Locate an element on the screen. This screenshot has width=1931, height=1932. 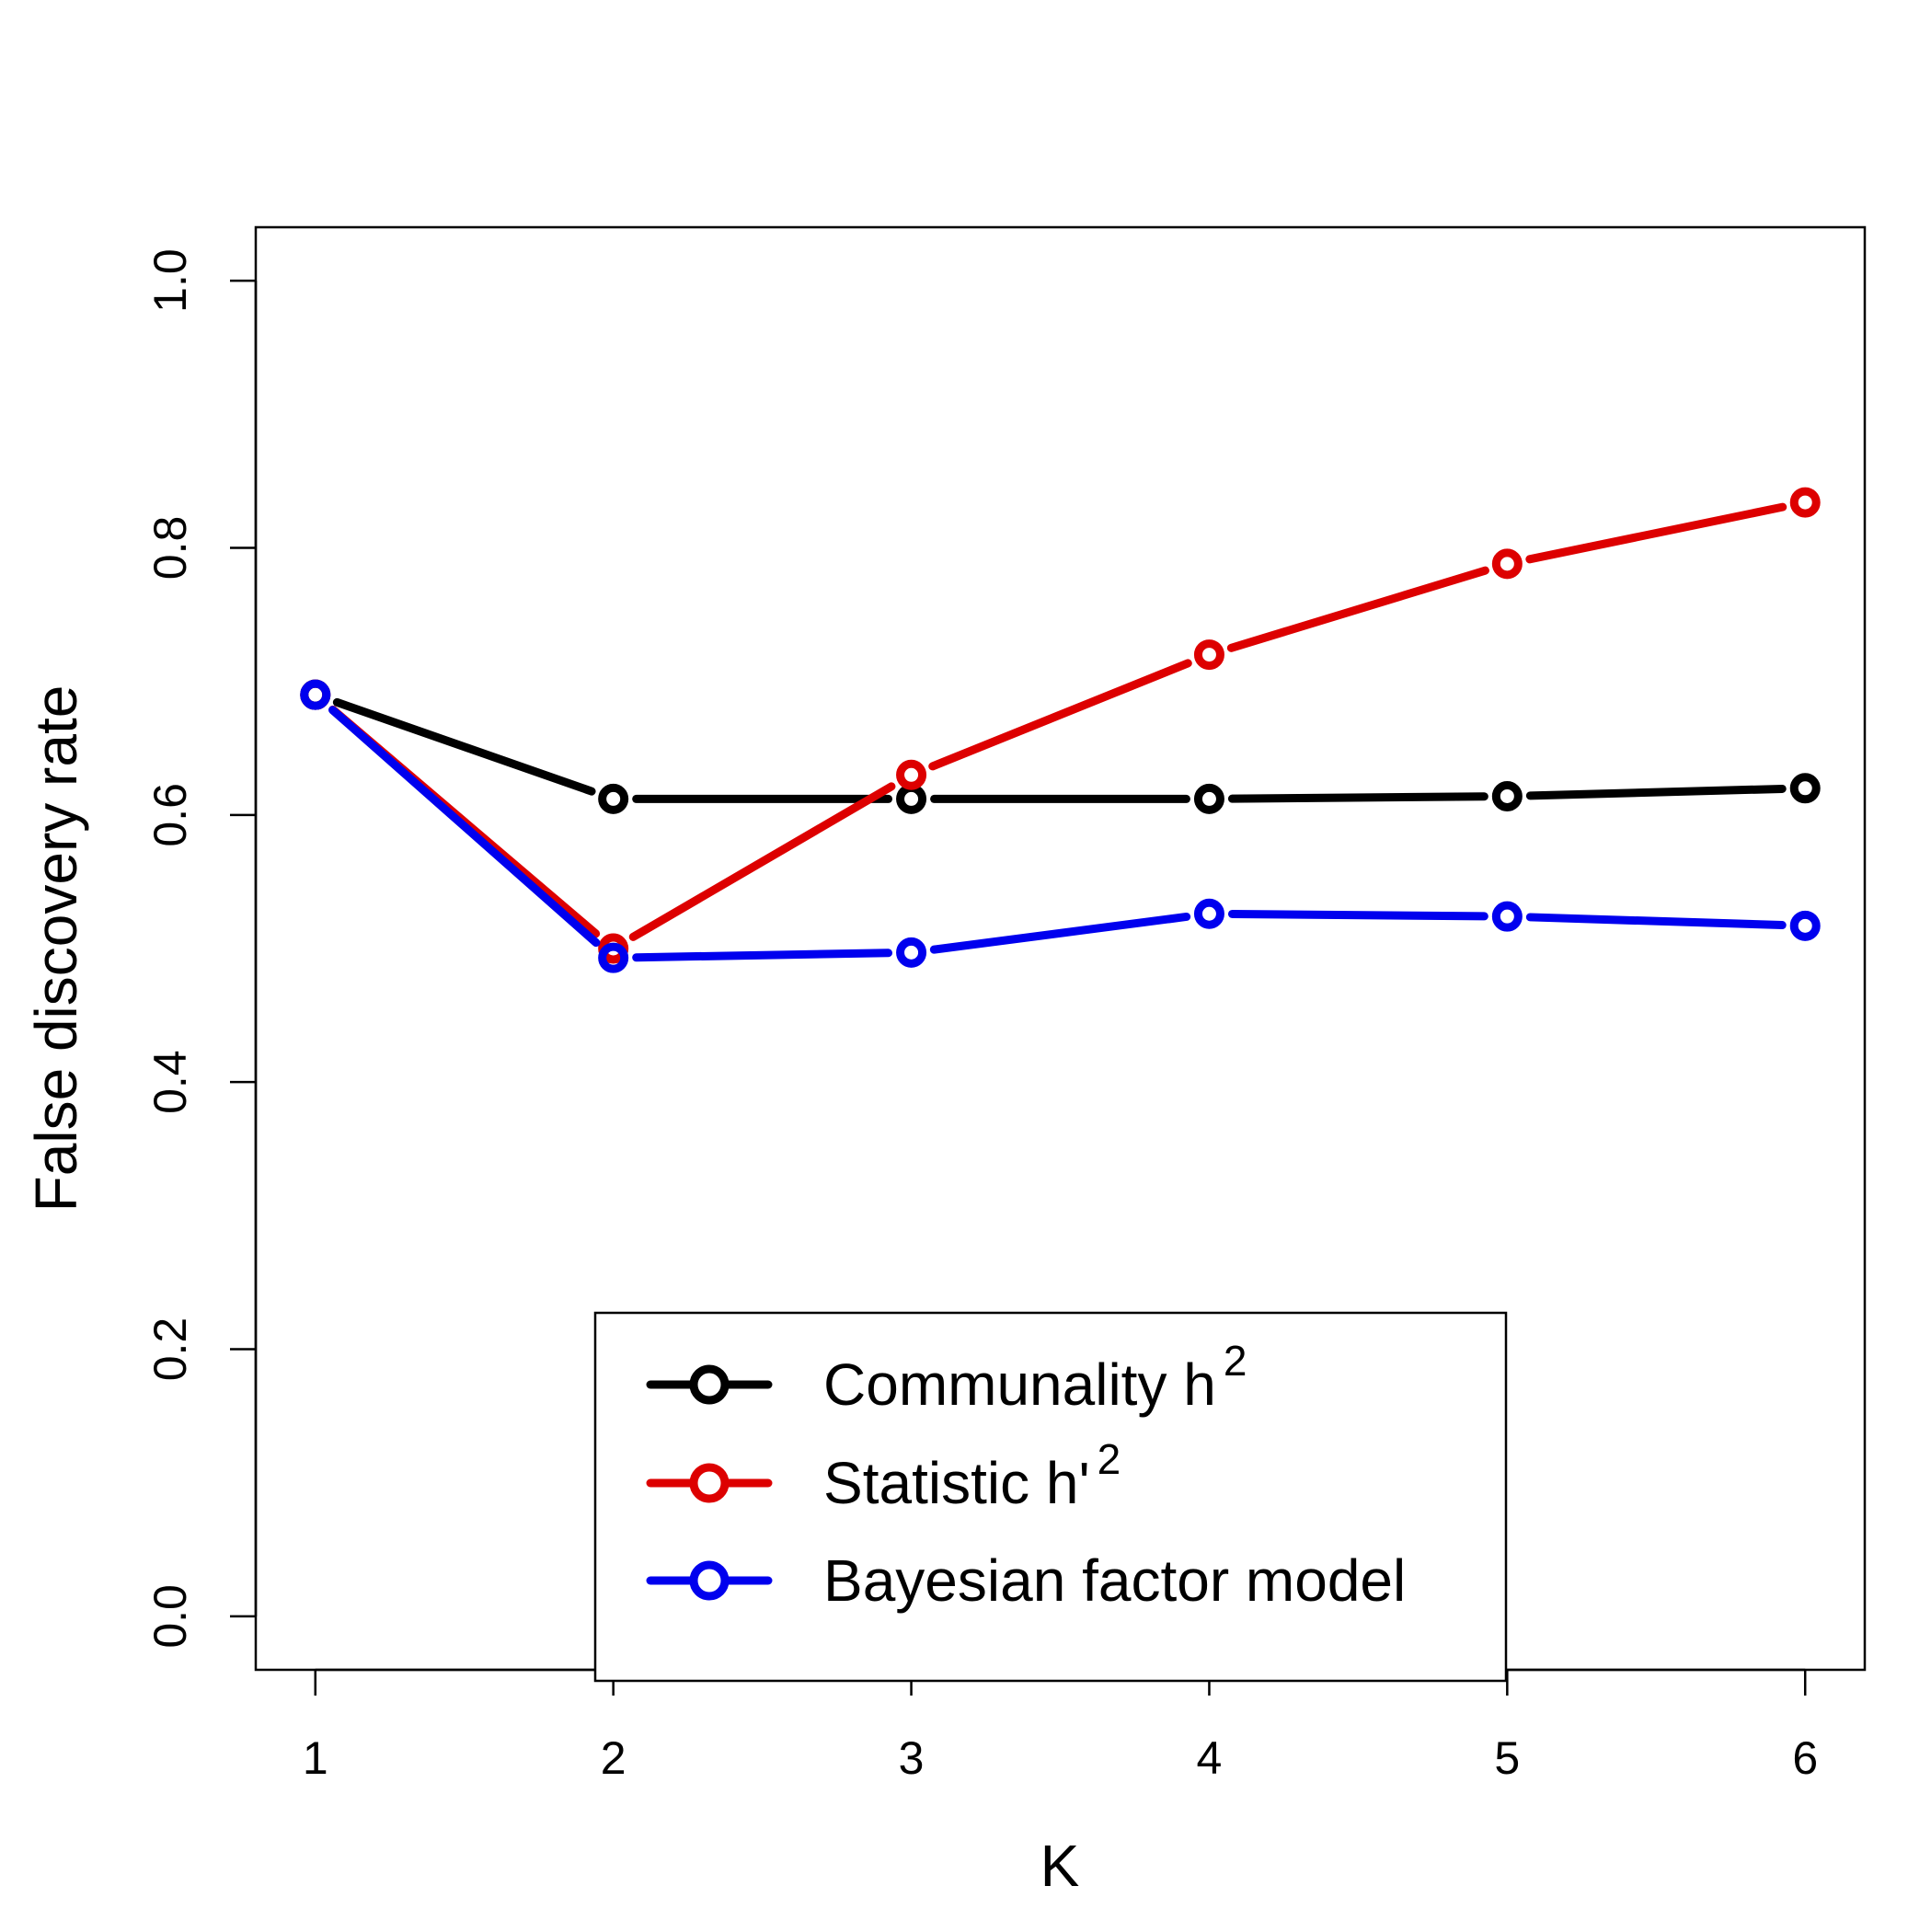
x-tick-label: 1 is located at coordinates (315, 1758).